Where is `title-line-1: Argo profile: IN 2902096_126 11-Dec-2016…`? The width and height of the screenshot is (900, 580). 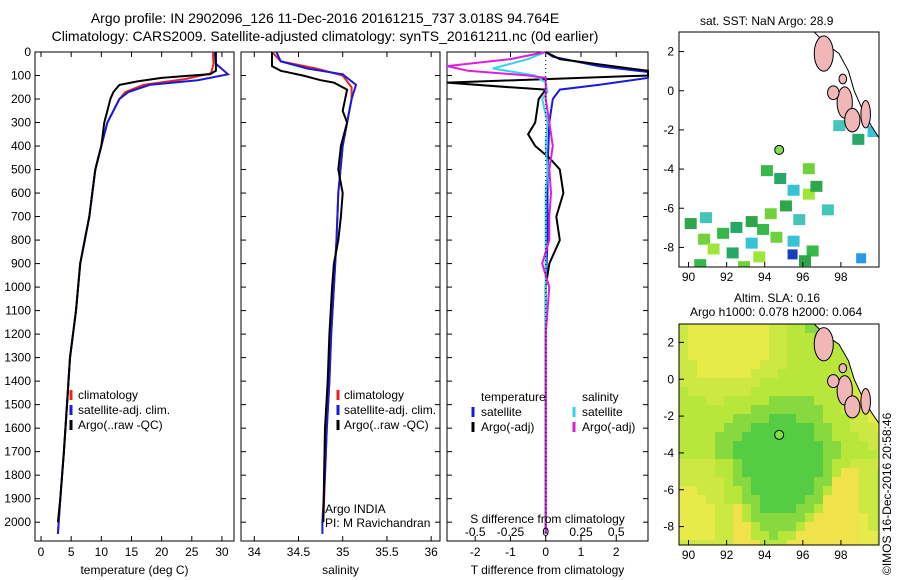
title-line-1: Argo profile: IN 2902096_126 11-Dec-2016… is located at coordinates (325, 18).